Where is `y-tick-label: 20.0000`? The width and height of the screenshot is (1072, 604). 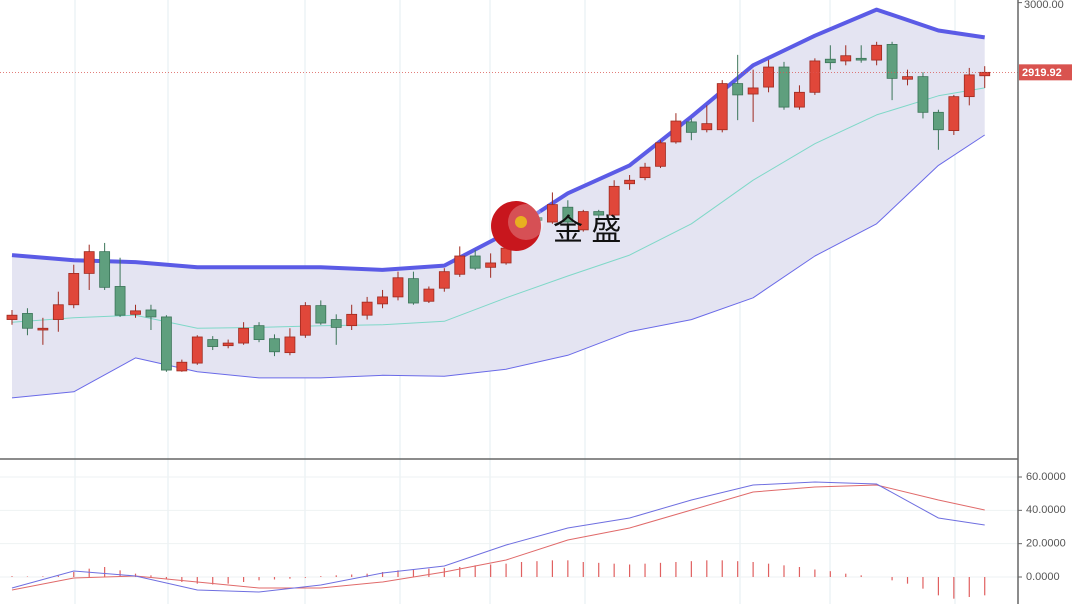
y-tick-label: 20.0000 is located at coordinates (1046, 544).